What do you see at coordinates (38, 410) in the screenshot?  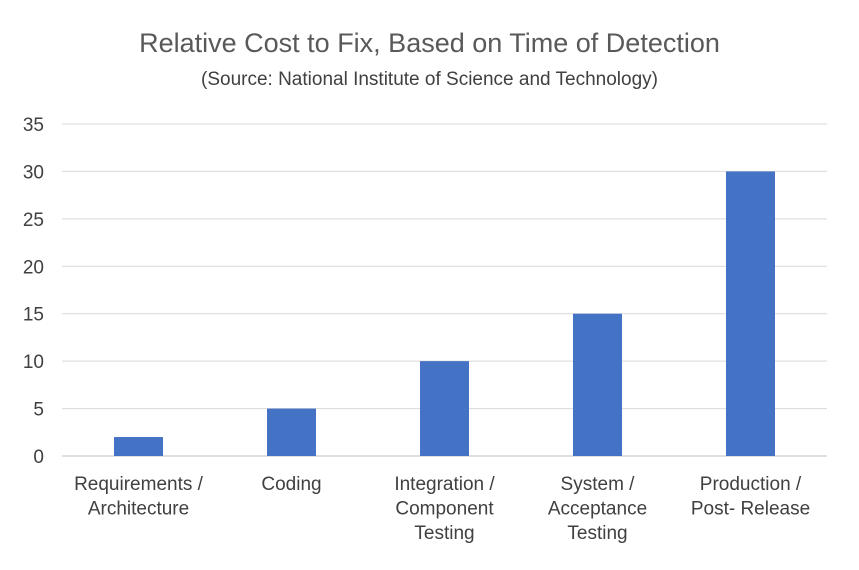 I see `y-tick-label: 5` at bounding box center [38, 410].